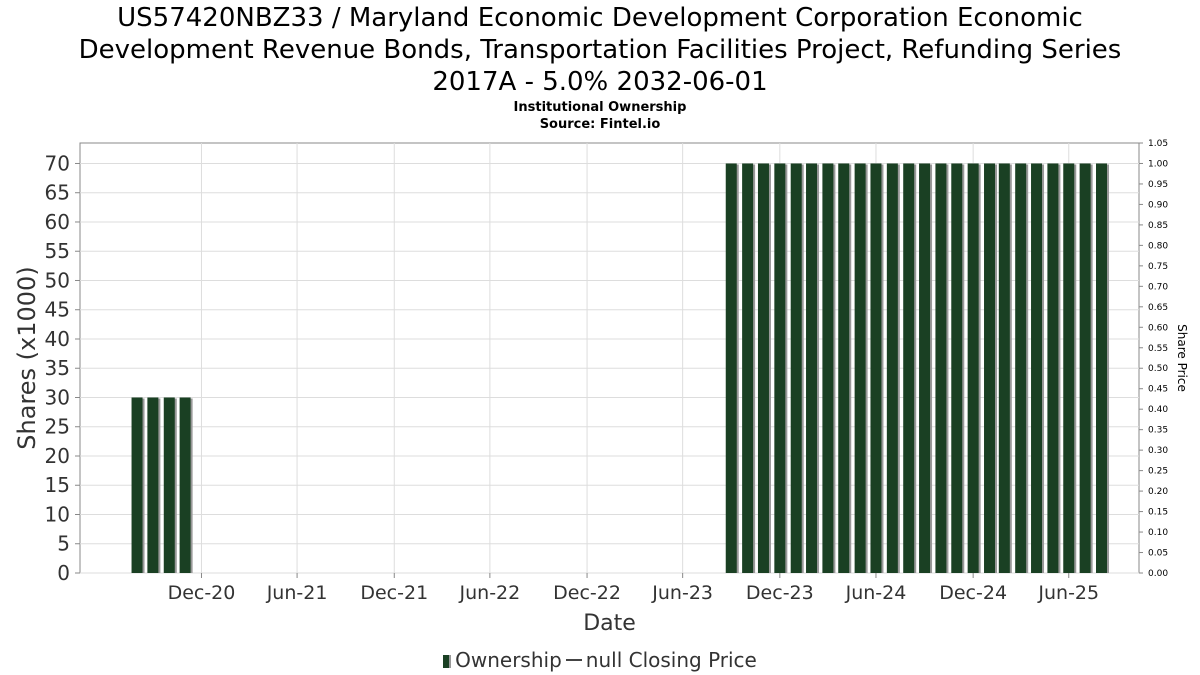 The image size is (1200, 675). What do you see at coordinates (1158, 226) in the screenshot?
I see `y2-tick-label: 0.85` at bounding box center [1158, 226].